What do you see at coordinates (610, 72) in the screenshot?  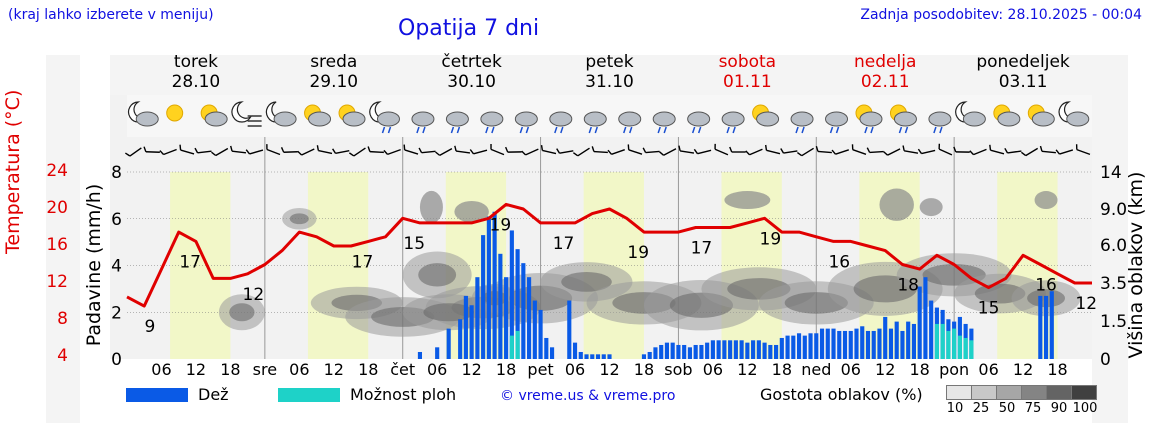 I see `day-label: petek 31.10` at bounding box center [610, 72].